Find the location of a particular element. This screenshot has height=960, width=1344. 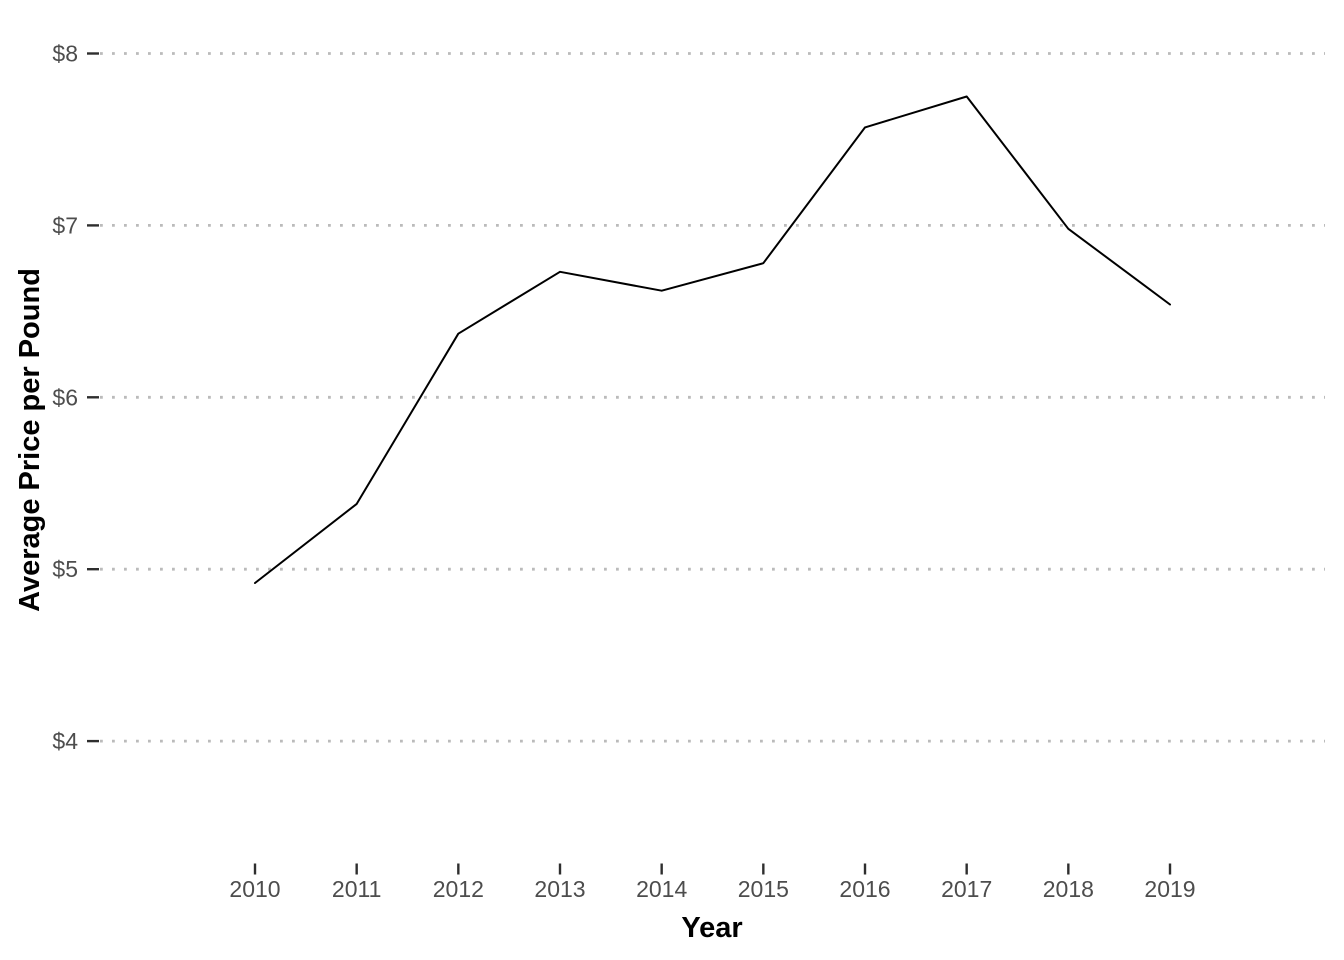

x-axis-labels-group: 2010 2011 2012 2013 2014 2015 2016 2017 2018 2019 is located at coordinates (712, 889).